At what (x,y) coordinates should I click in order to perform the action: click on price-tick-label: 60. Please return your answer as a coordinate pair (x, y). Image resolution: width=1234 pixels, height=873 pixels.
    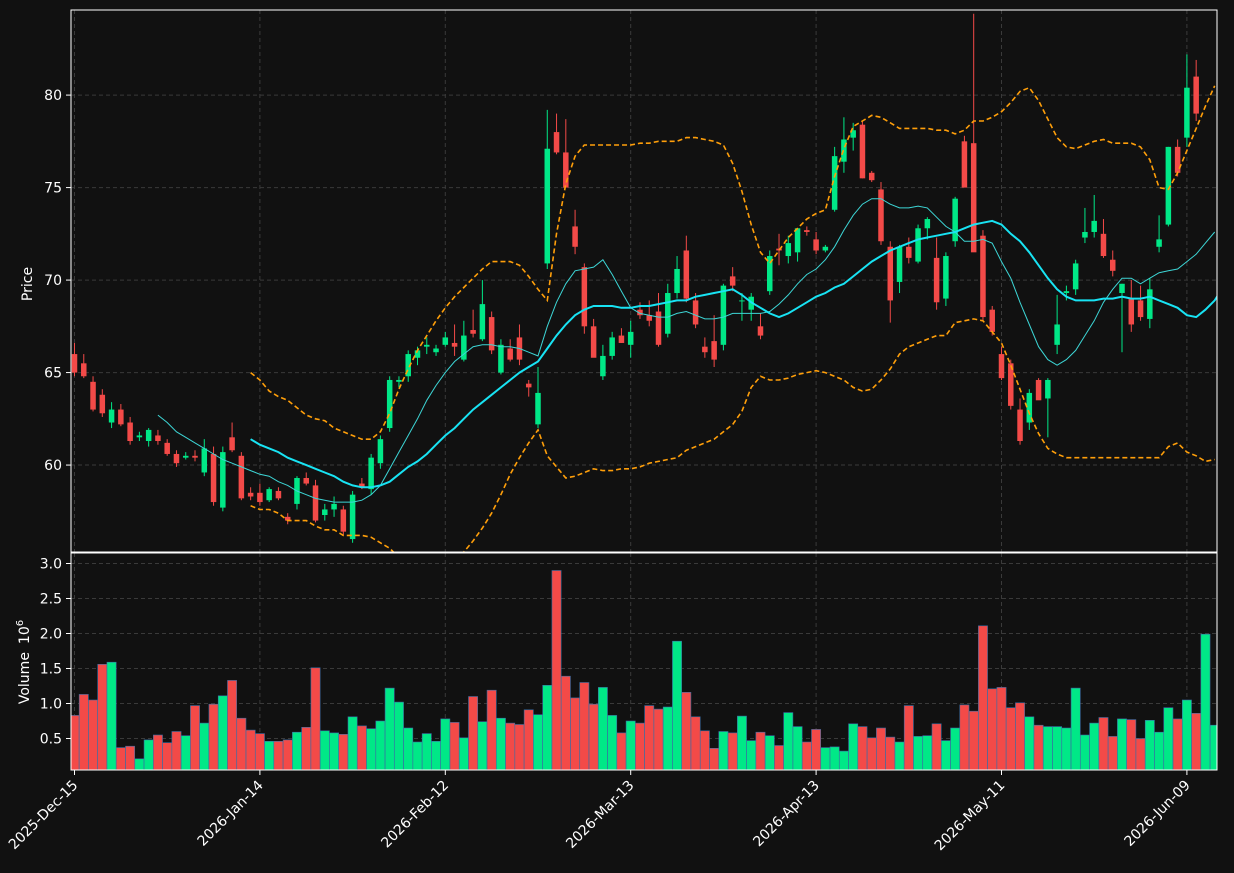
    Looking at the image, I should click on (53, 466).